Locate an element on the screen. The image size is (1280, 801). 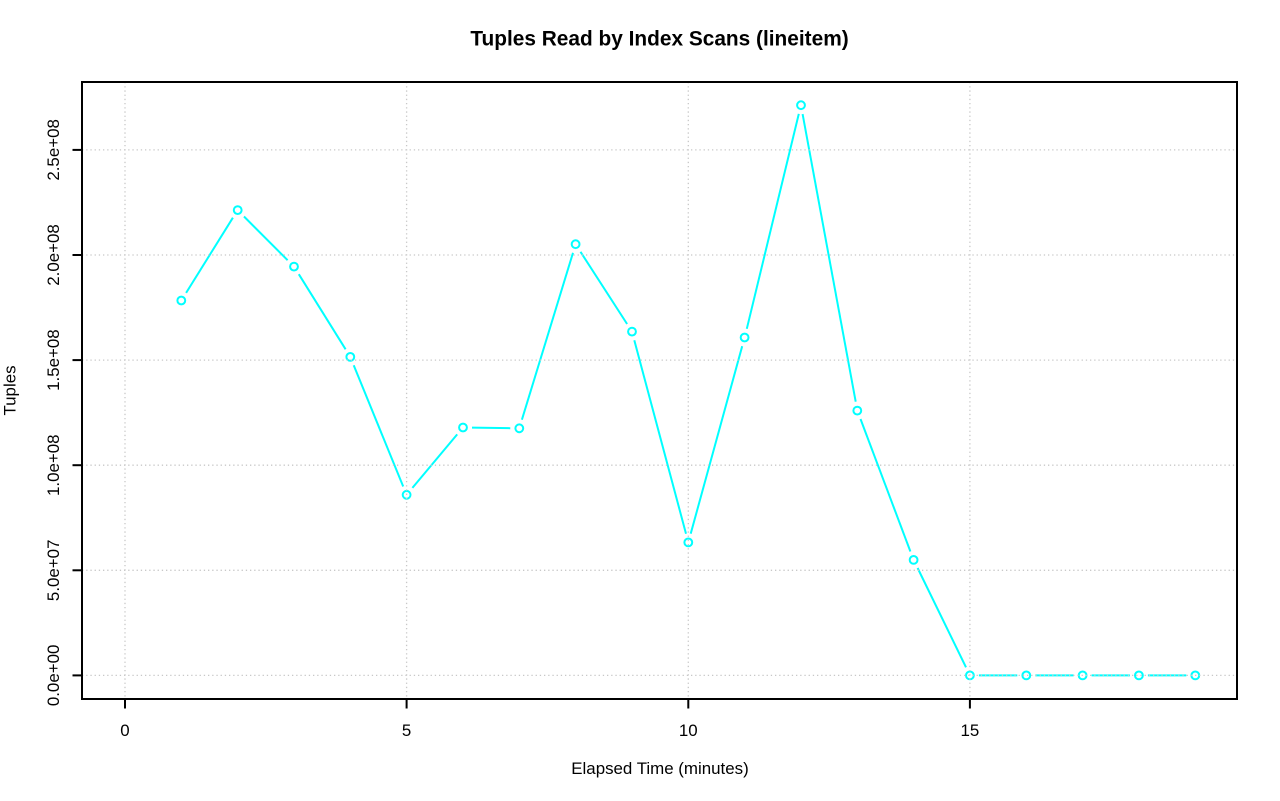
svg-text: 15 is located at coordinates (970, 730).